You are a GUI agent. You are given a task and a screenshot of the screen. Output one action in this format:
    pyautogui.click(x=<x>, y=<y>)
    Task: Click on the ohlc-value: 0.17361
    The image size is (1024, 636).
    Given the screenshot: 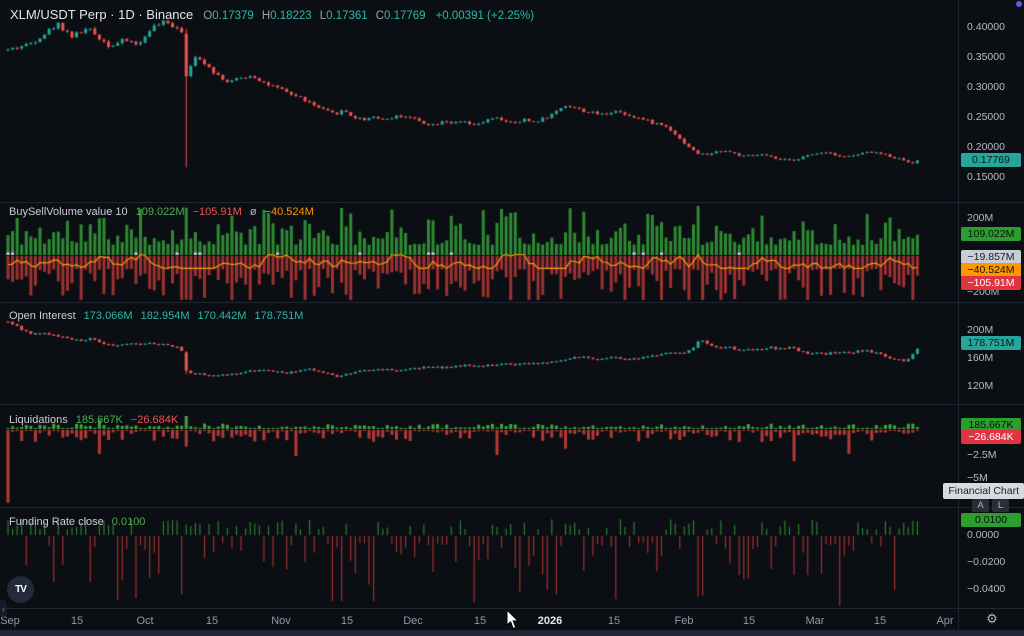 What is the action you would take?
    pyautogui.click(x=347, y=16)
    